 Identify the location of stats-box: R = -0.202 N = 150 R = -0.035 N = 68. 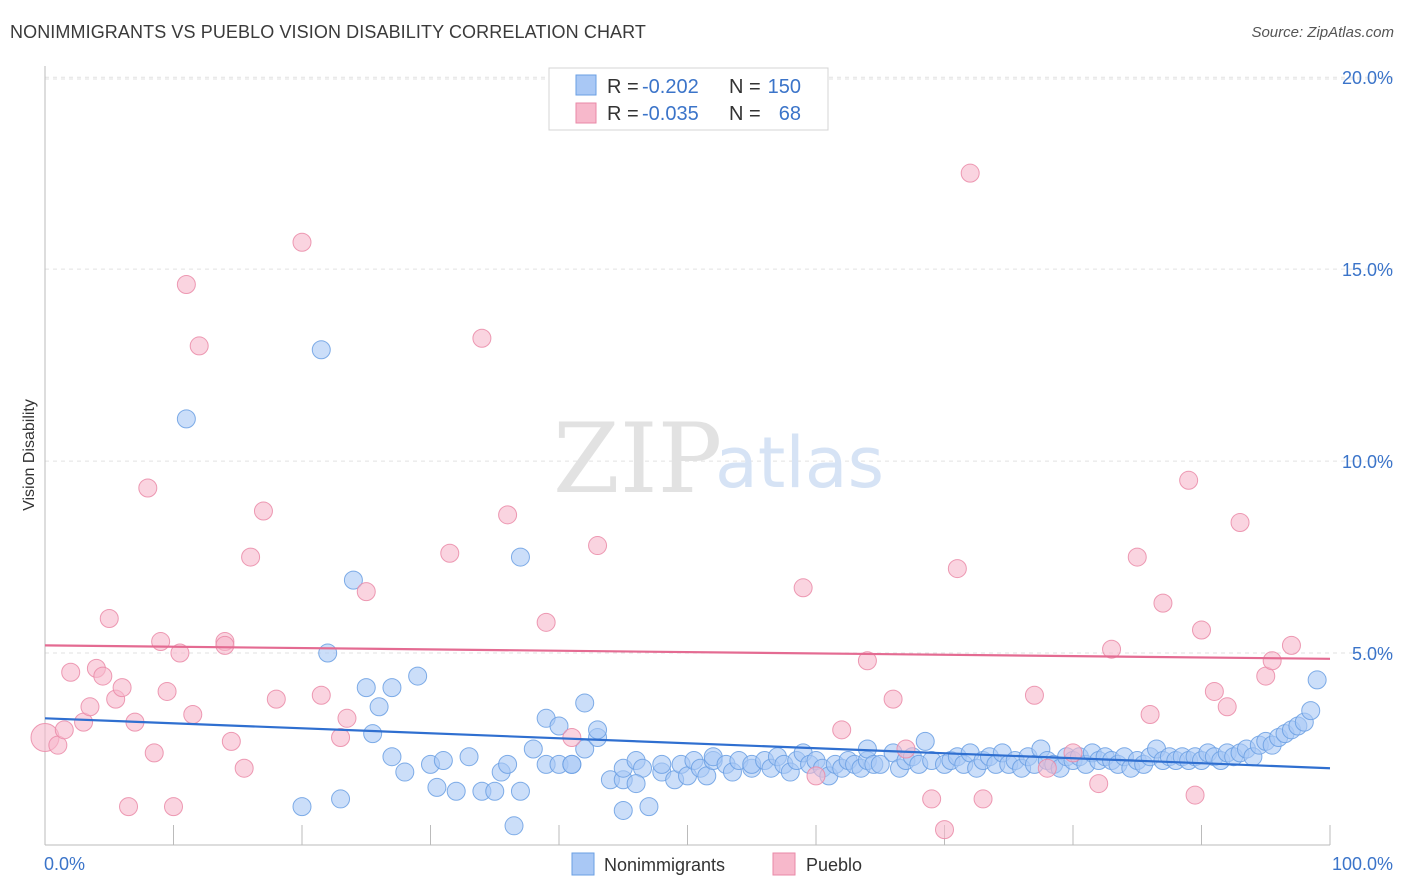
(688, 99).